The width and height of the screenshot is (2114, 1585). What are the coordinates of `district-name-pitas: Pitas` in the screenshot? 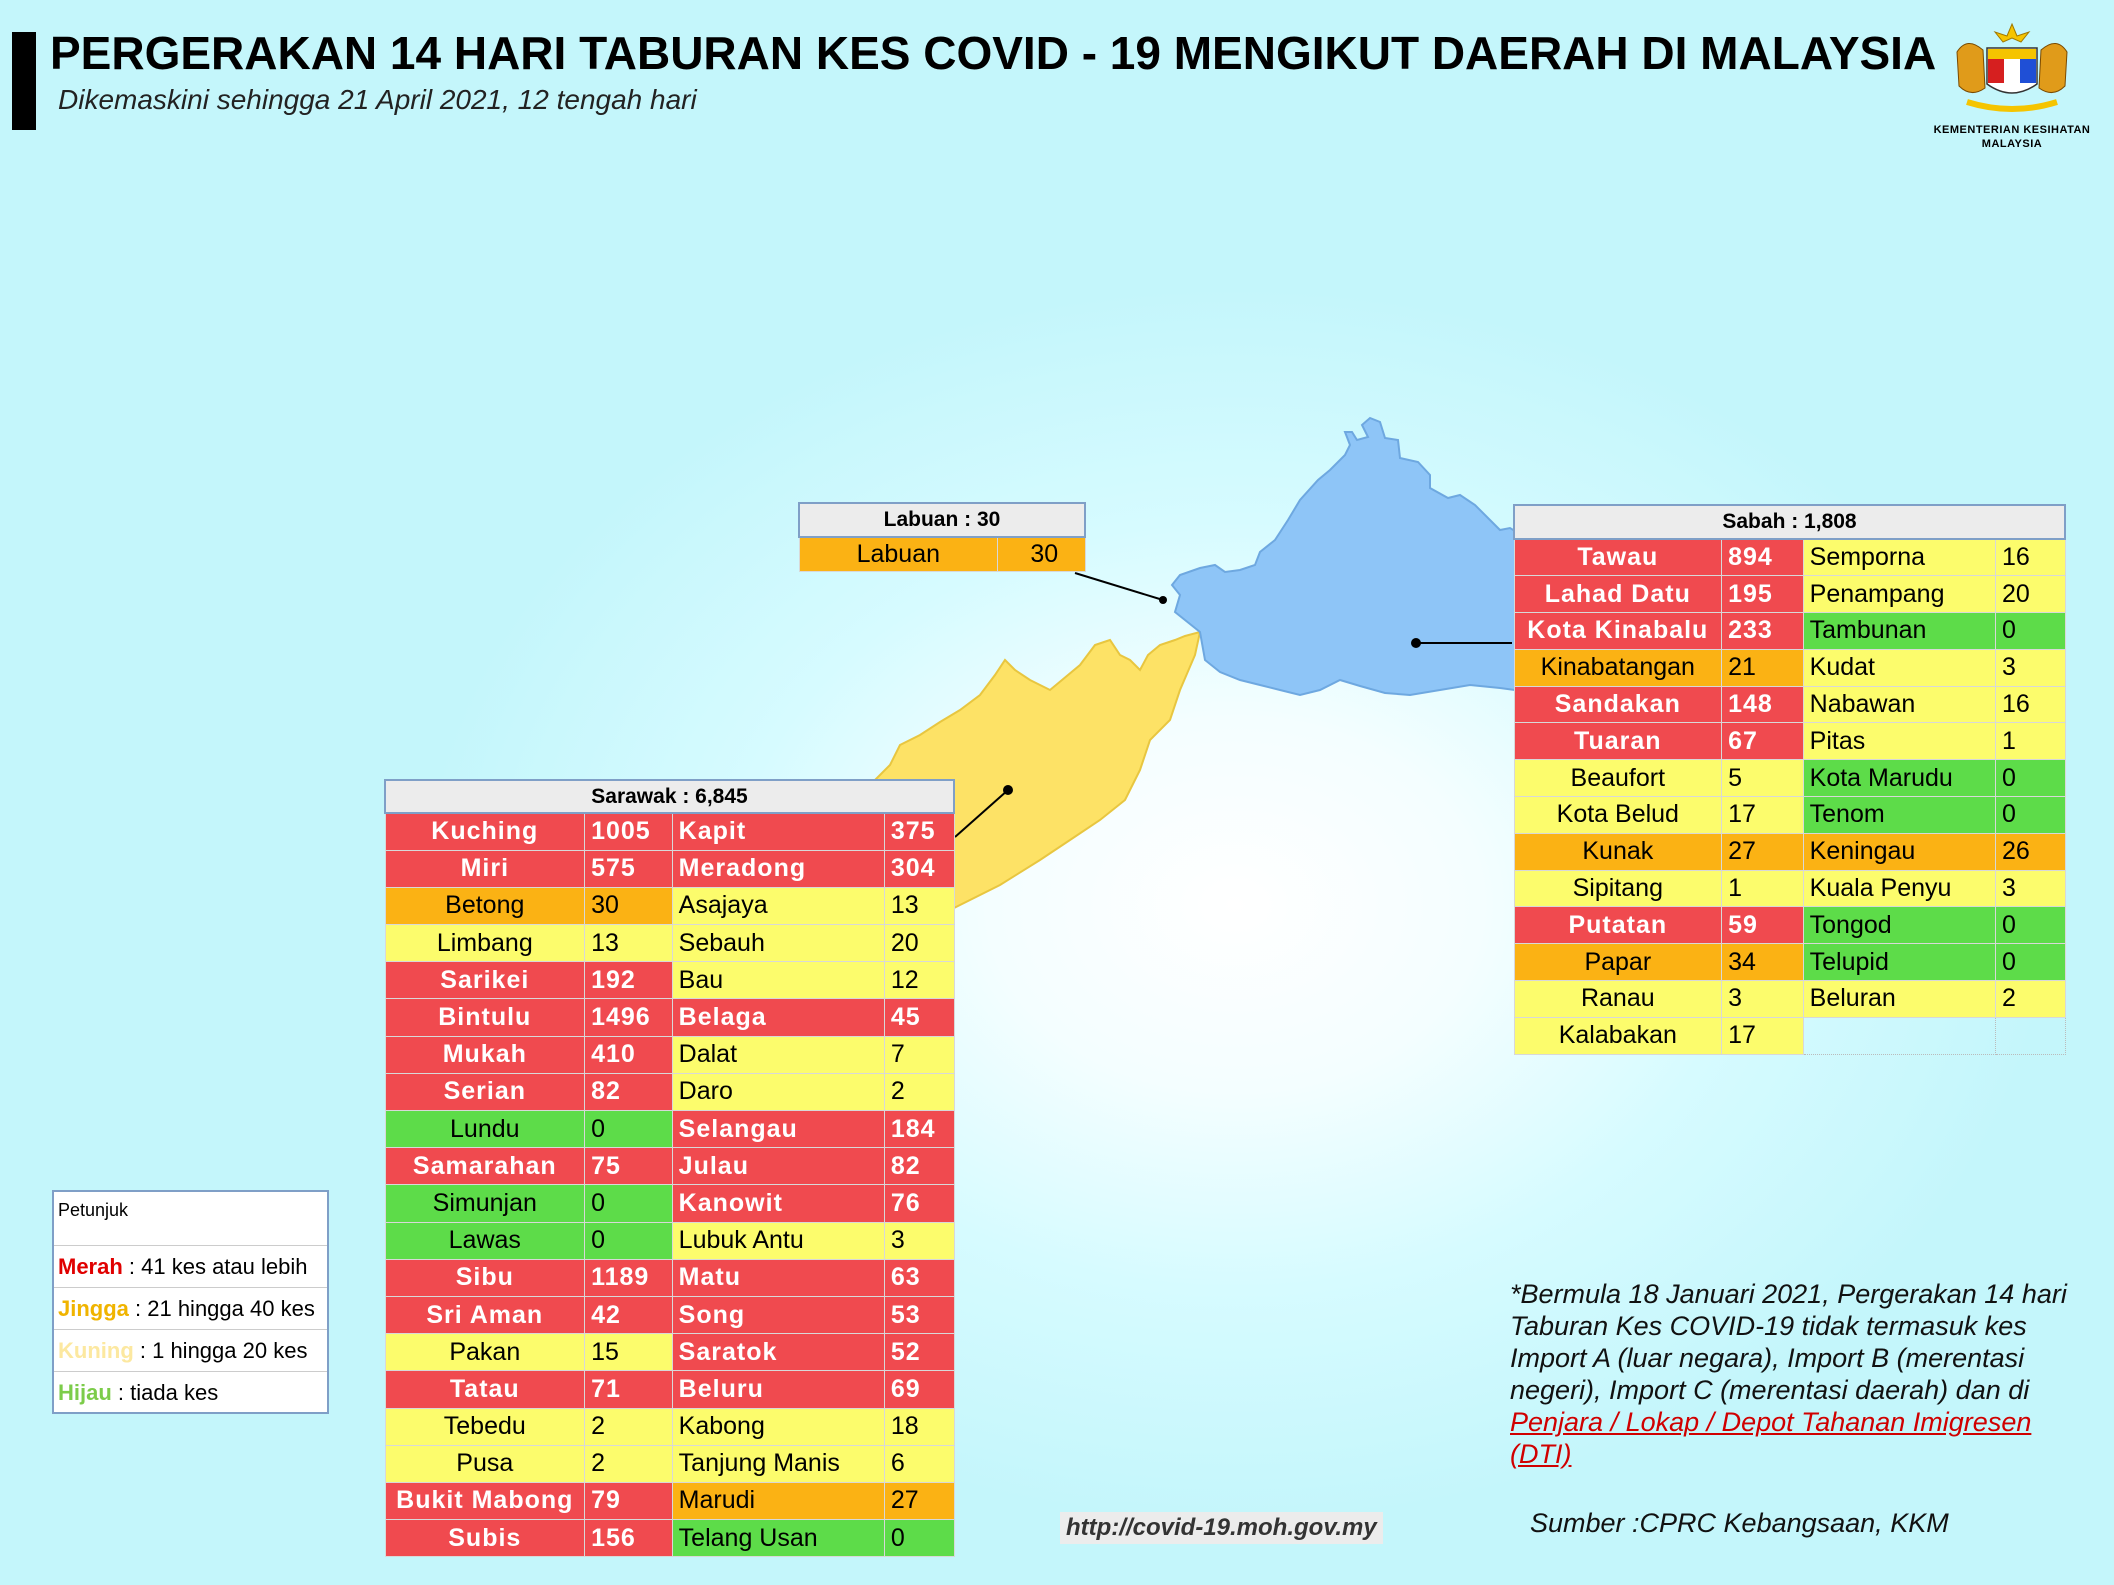 It's located at (1899, 741).